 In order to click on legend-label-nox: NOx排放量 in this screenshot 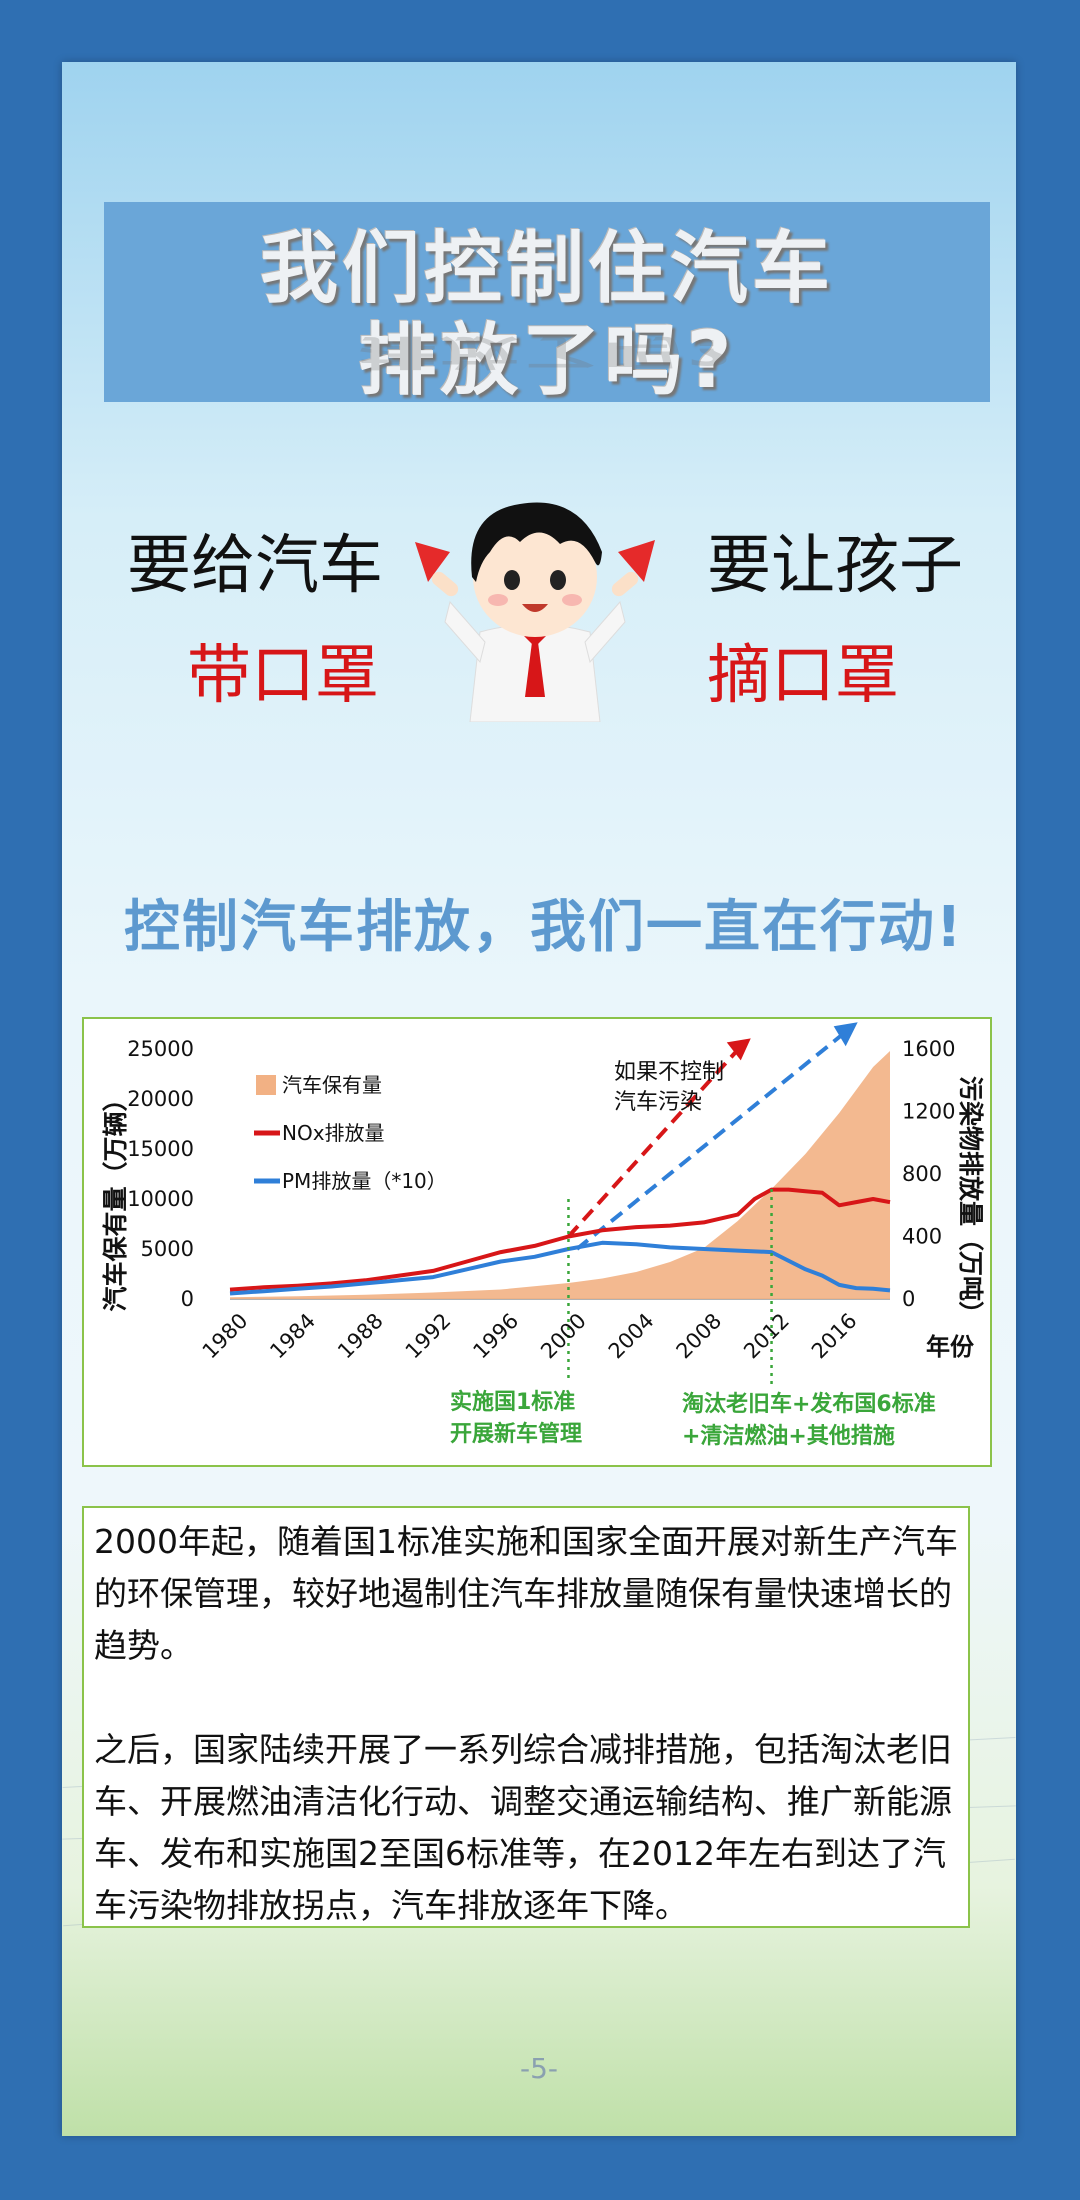, I will do `click(333, 1133)`.